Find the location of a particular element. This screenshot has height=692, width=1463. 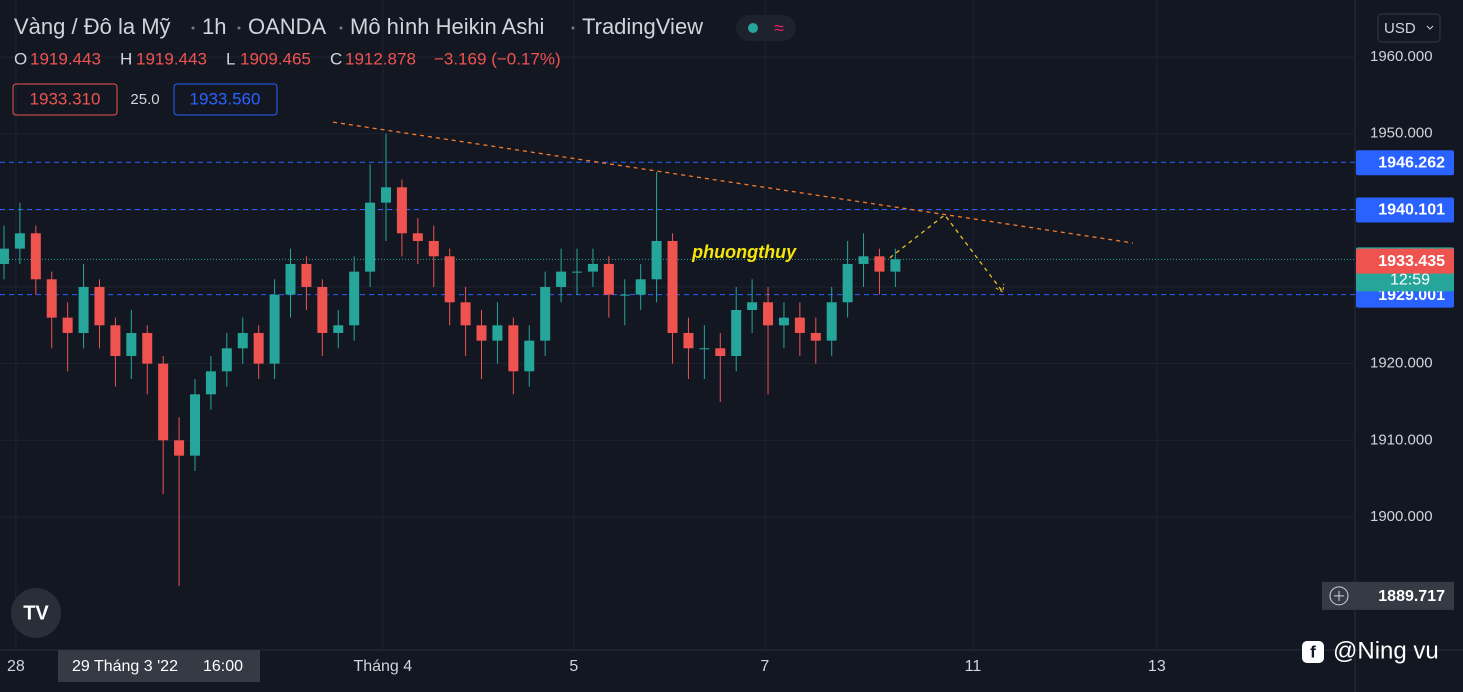

x-tick-label: 7 is located at coordinates (764, 666).